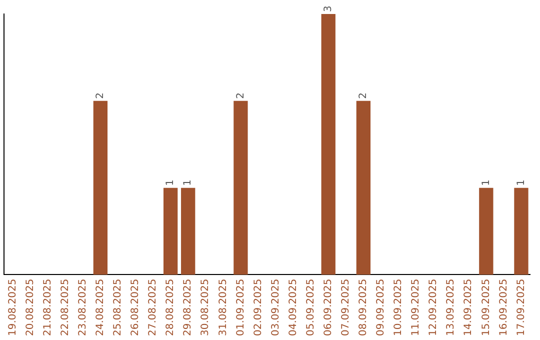  I want to click on x-tick-label: 31.08.2025, so click(223, 307).